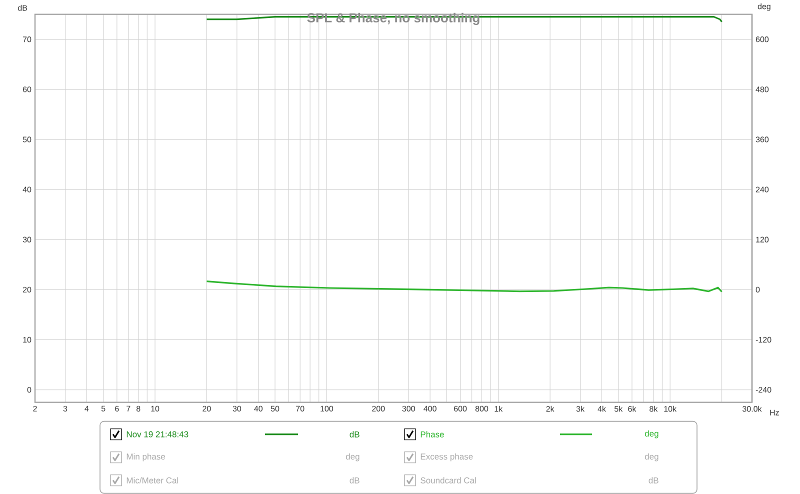  What do you see at coordinates (157, 434) in the screenshot?
I see `text: Nov 19 21:48:43` at bounding box center [157, 434].